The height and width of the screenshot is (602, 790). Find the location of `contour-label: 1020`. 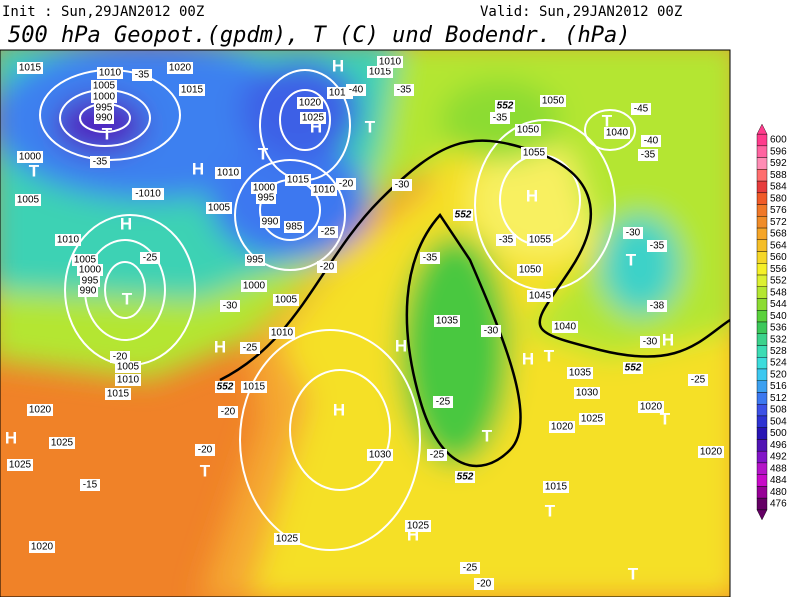

contour-label: 1020 is located at coordinates (562, 427).